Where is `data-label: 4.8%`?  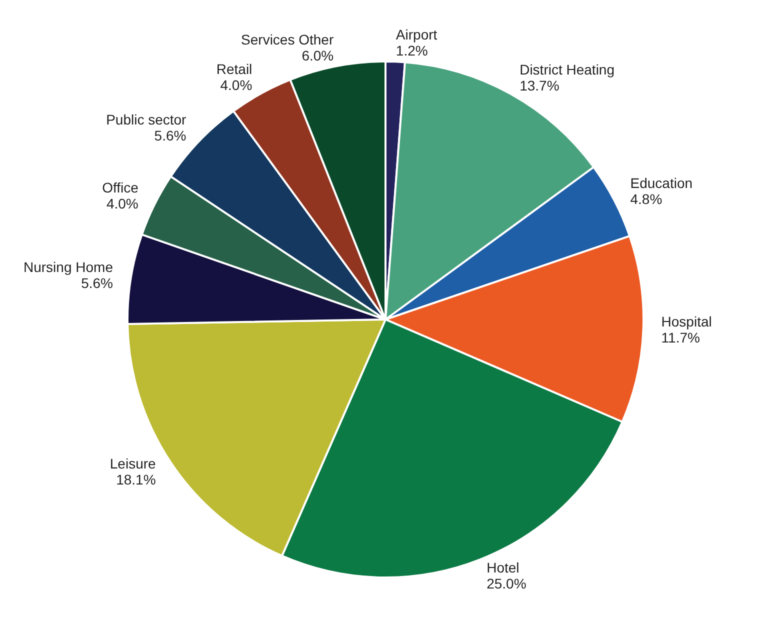 data-label: 4.8% is located at coordinates (646, 198).